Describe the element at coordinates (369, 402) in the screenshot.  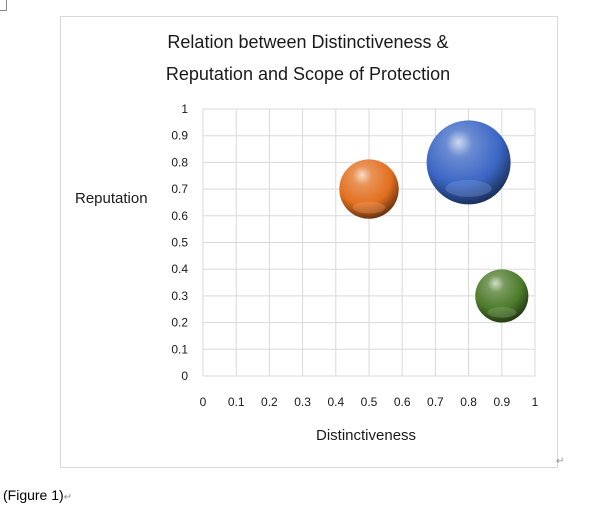
I see `x-tick-label: 0.5` at that location.